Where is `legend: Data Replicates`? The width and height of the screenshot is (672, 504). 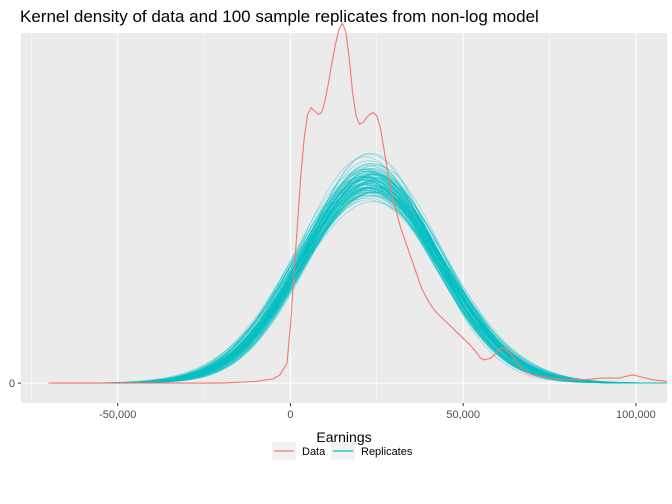 legend: Data Replicates is located at coordinates (342, 451).